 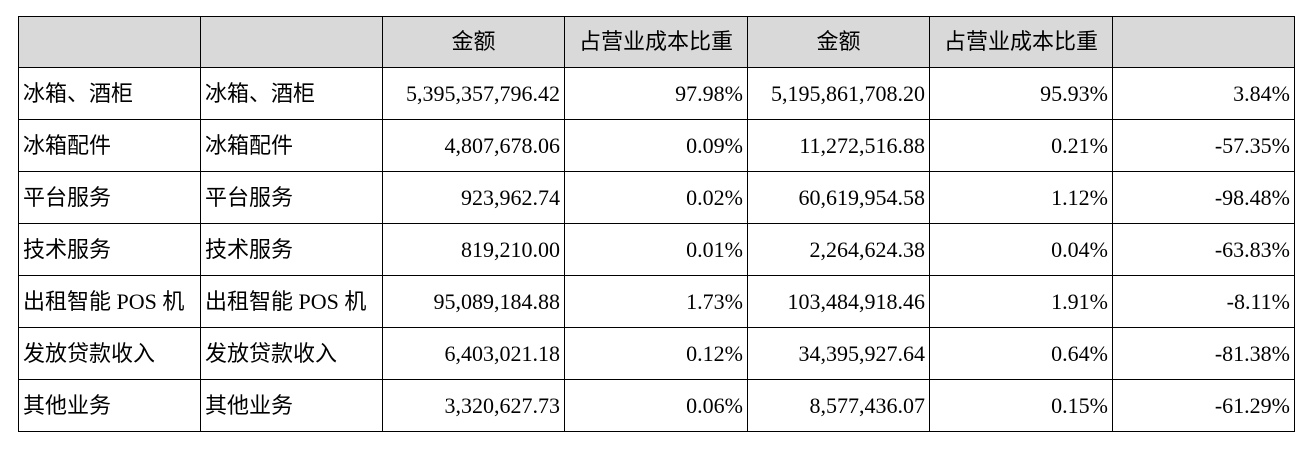 What do you see at coordinates (838, 197) in the screenshot?
I see `amount-previous-cell: 60,619,954.58` at bounding box center [838, 197].